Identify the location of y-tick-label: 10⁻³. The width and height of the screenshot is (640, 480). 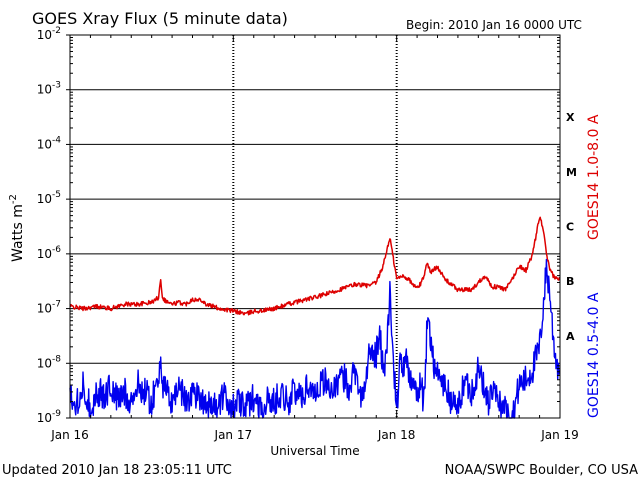
(49, 89).